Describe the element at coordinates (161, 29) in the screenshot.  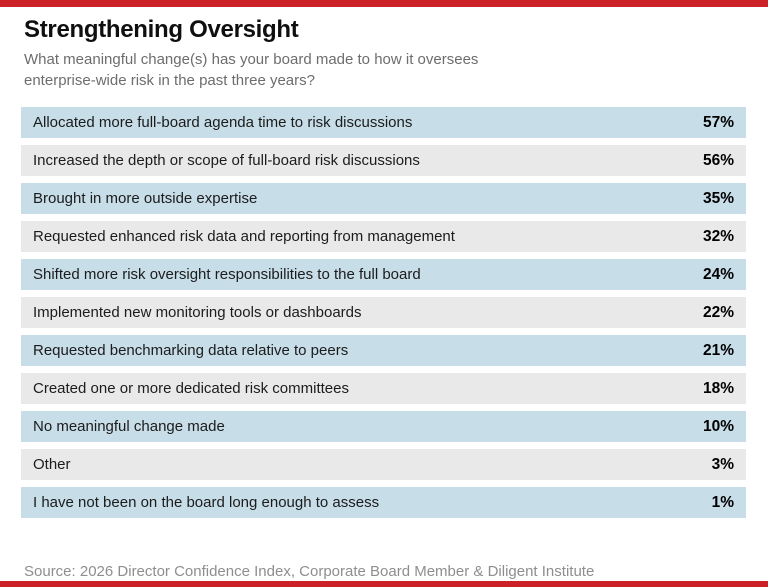
I see `page-title: Strengthening Oversight` at that location.